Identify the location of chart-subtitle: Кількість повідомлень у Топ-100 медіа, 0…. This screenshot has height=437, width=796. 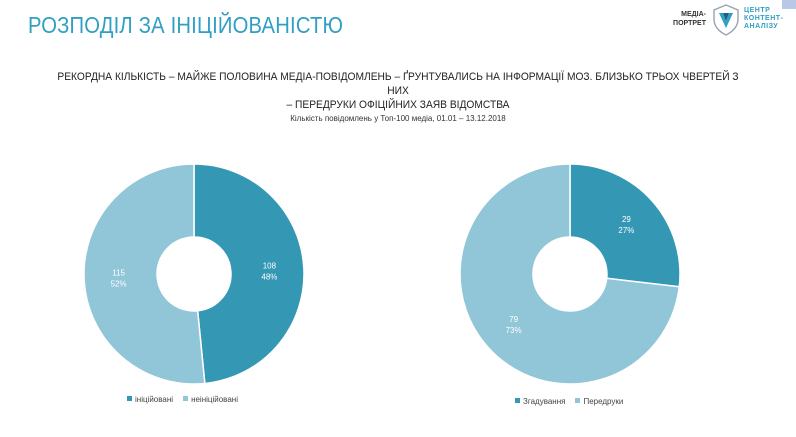
(398, 118).